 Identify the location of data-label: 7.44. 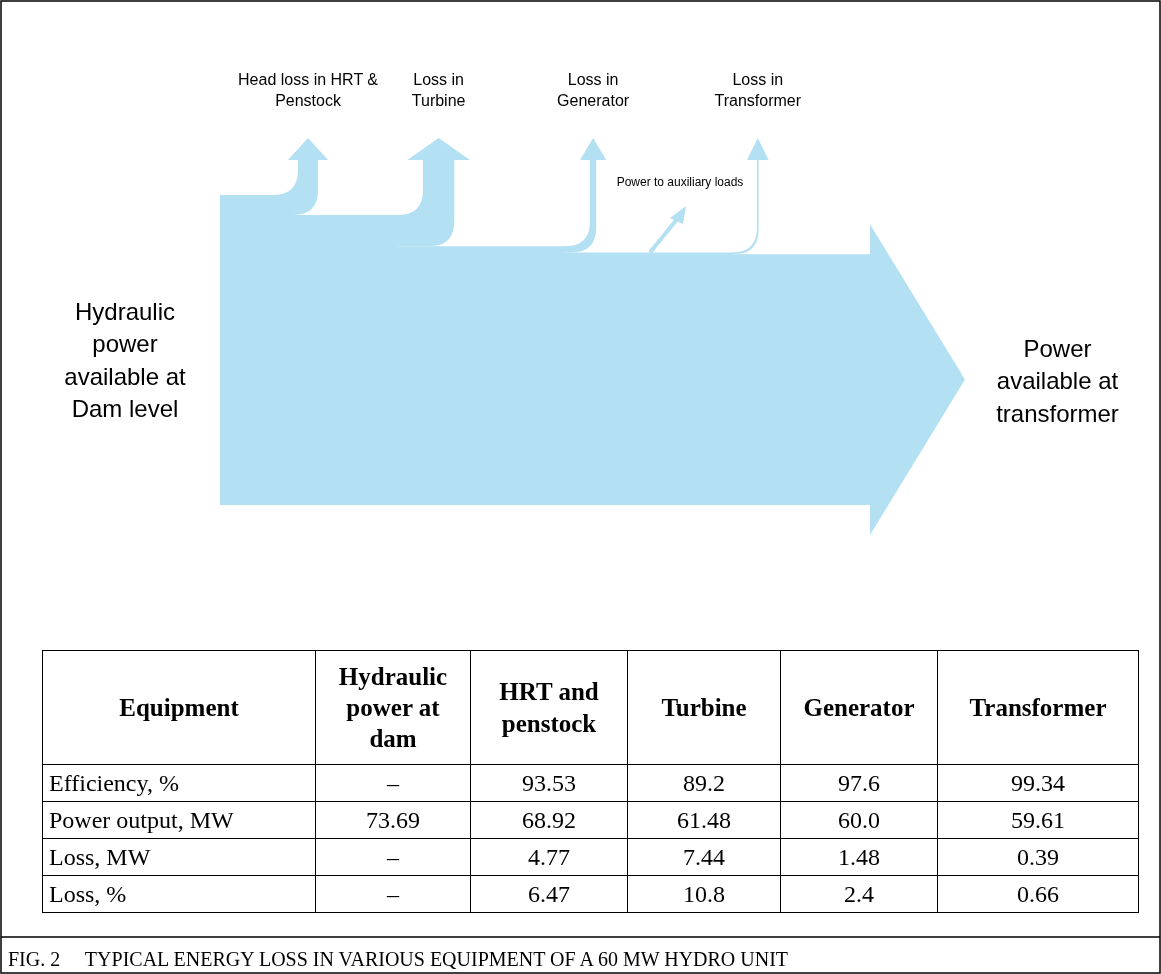
(704, 857).